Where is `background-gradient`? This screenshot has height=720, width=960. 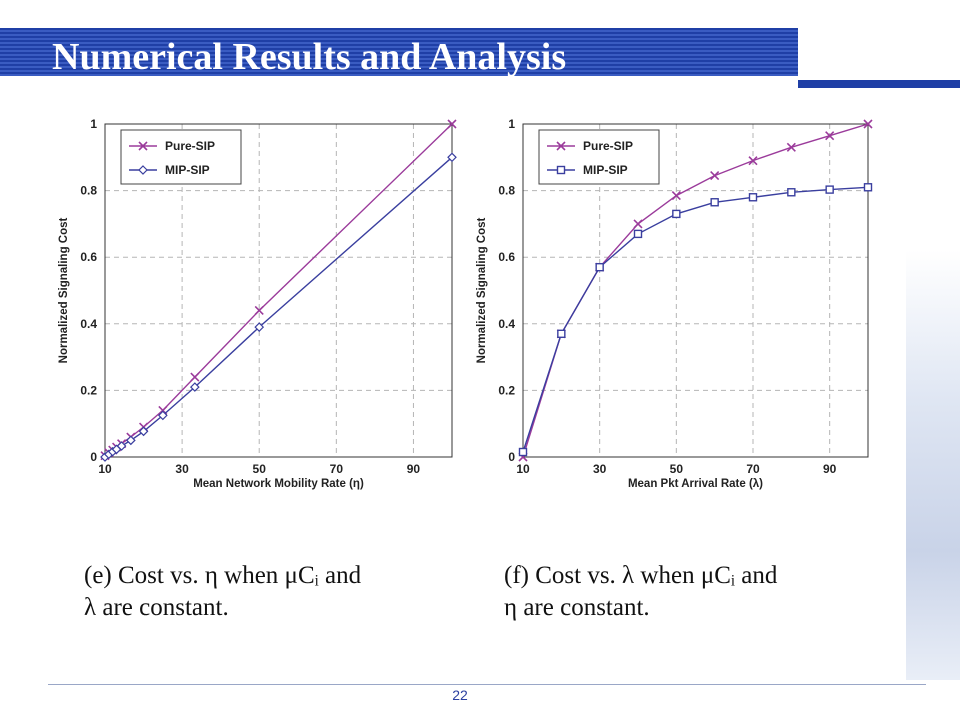
background-gradient is located at coordinates (932, 465).